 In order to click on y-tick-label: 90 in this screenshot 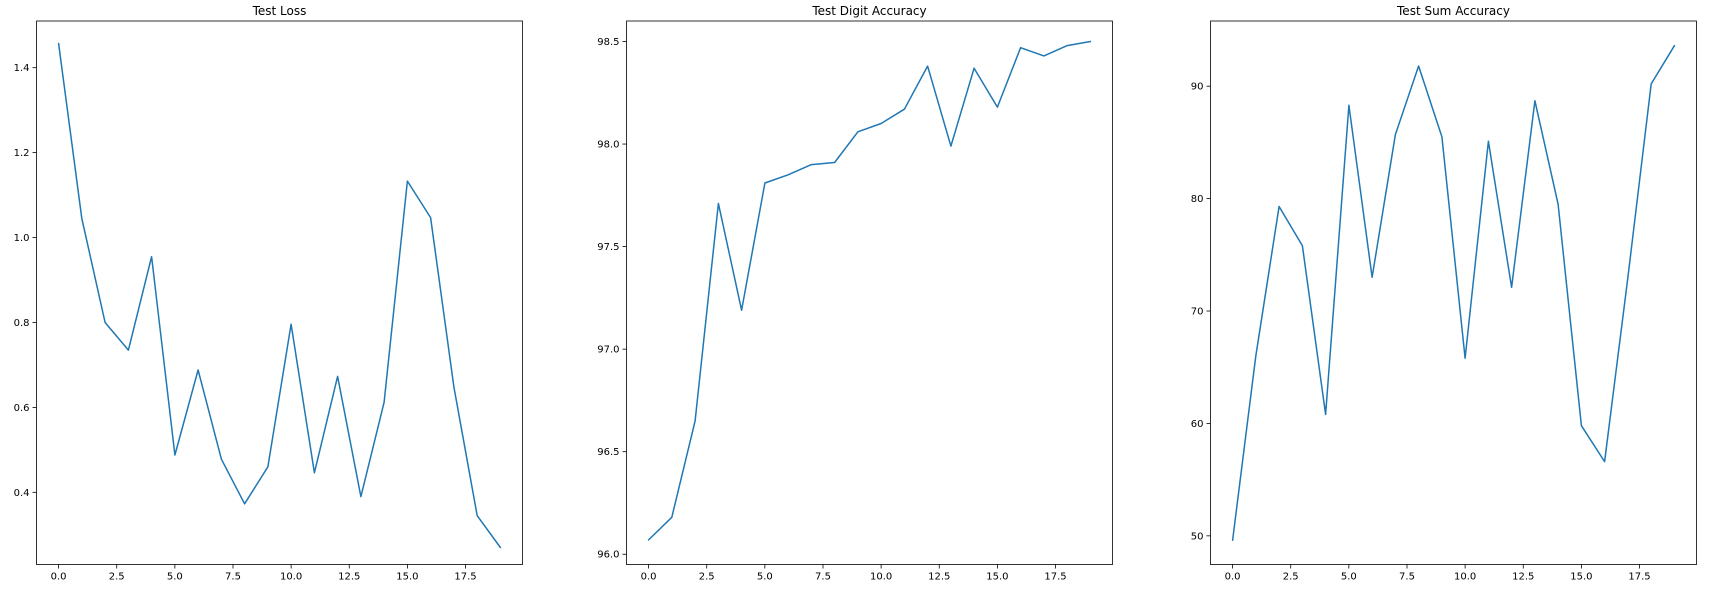, I will do `click(1197, 87)`.